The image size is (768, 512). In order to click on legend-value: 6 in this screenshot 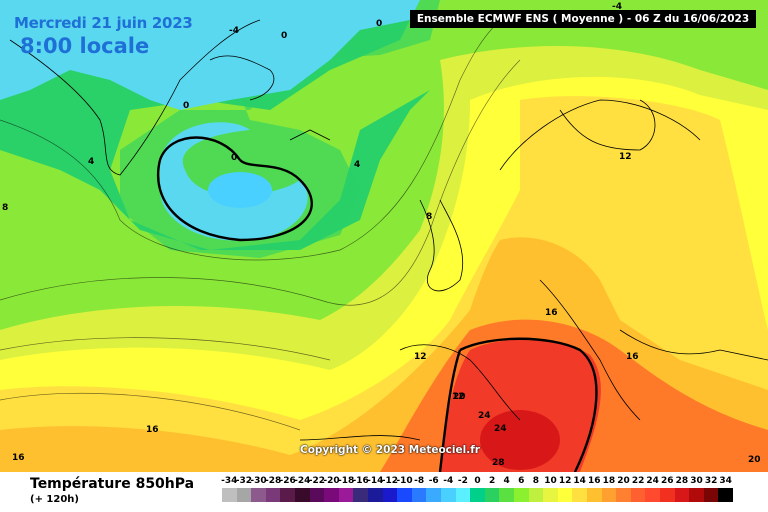, I will do `click(521, 481)`.